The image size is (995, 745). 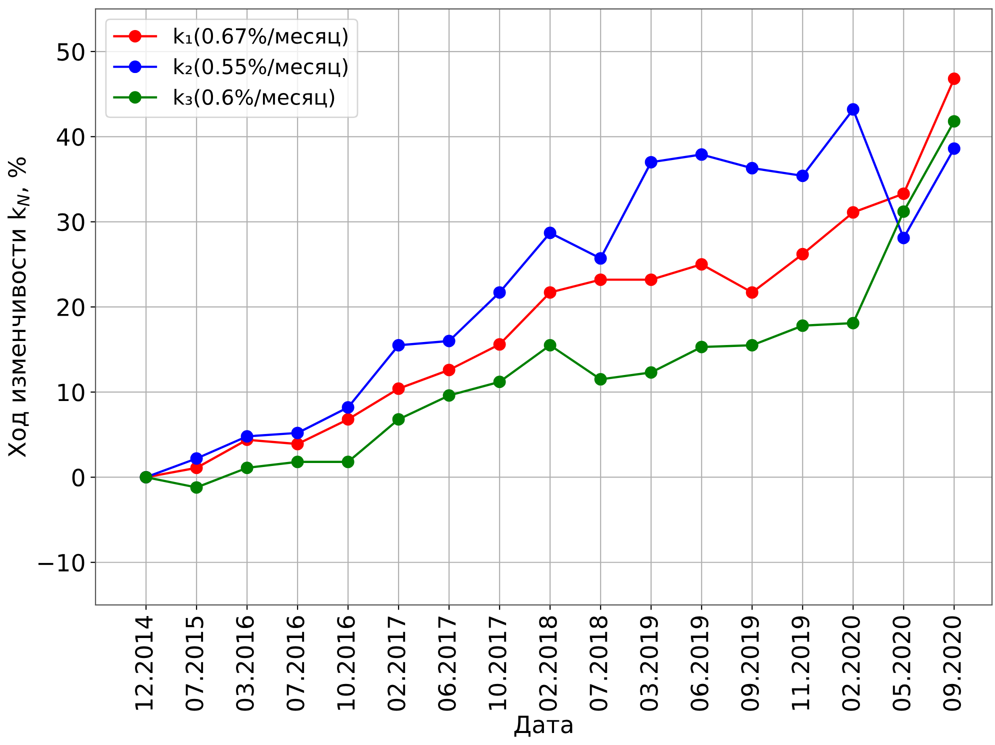 I want to click on y-tick-label: 50, so click(x=71, y=51).